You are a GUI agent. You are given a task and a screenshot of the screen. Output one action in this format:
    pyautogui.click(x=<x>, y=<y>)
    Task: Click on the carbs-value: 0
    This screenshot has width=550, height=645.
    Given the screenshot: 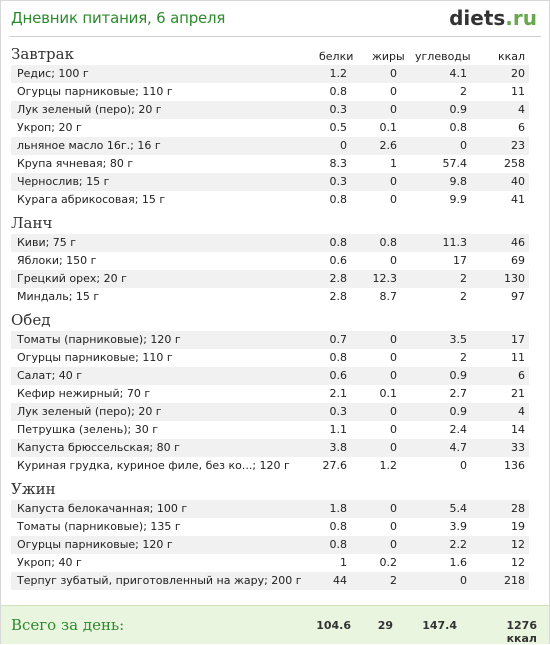 What is the action you would take?
    pyautogui.click(x=463, y=145)
    